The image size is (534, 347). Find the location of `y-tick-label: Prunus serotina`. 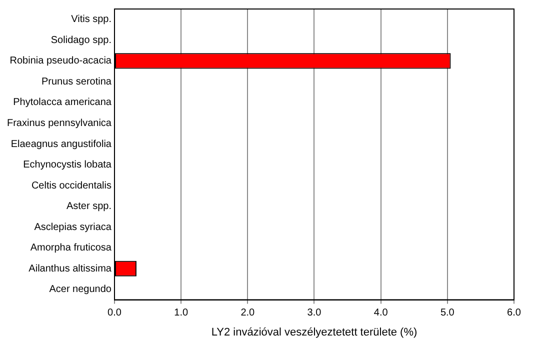

y-tick-label: Prunus serotina is located at coordinates (76, 82).